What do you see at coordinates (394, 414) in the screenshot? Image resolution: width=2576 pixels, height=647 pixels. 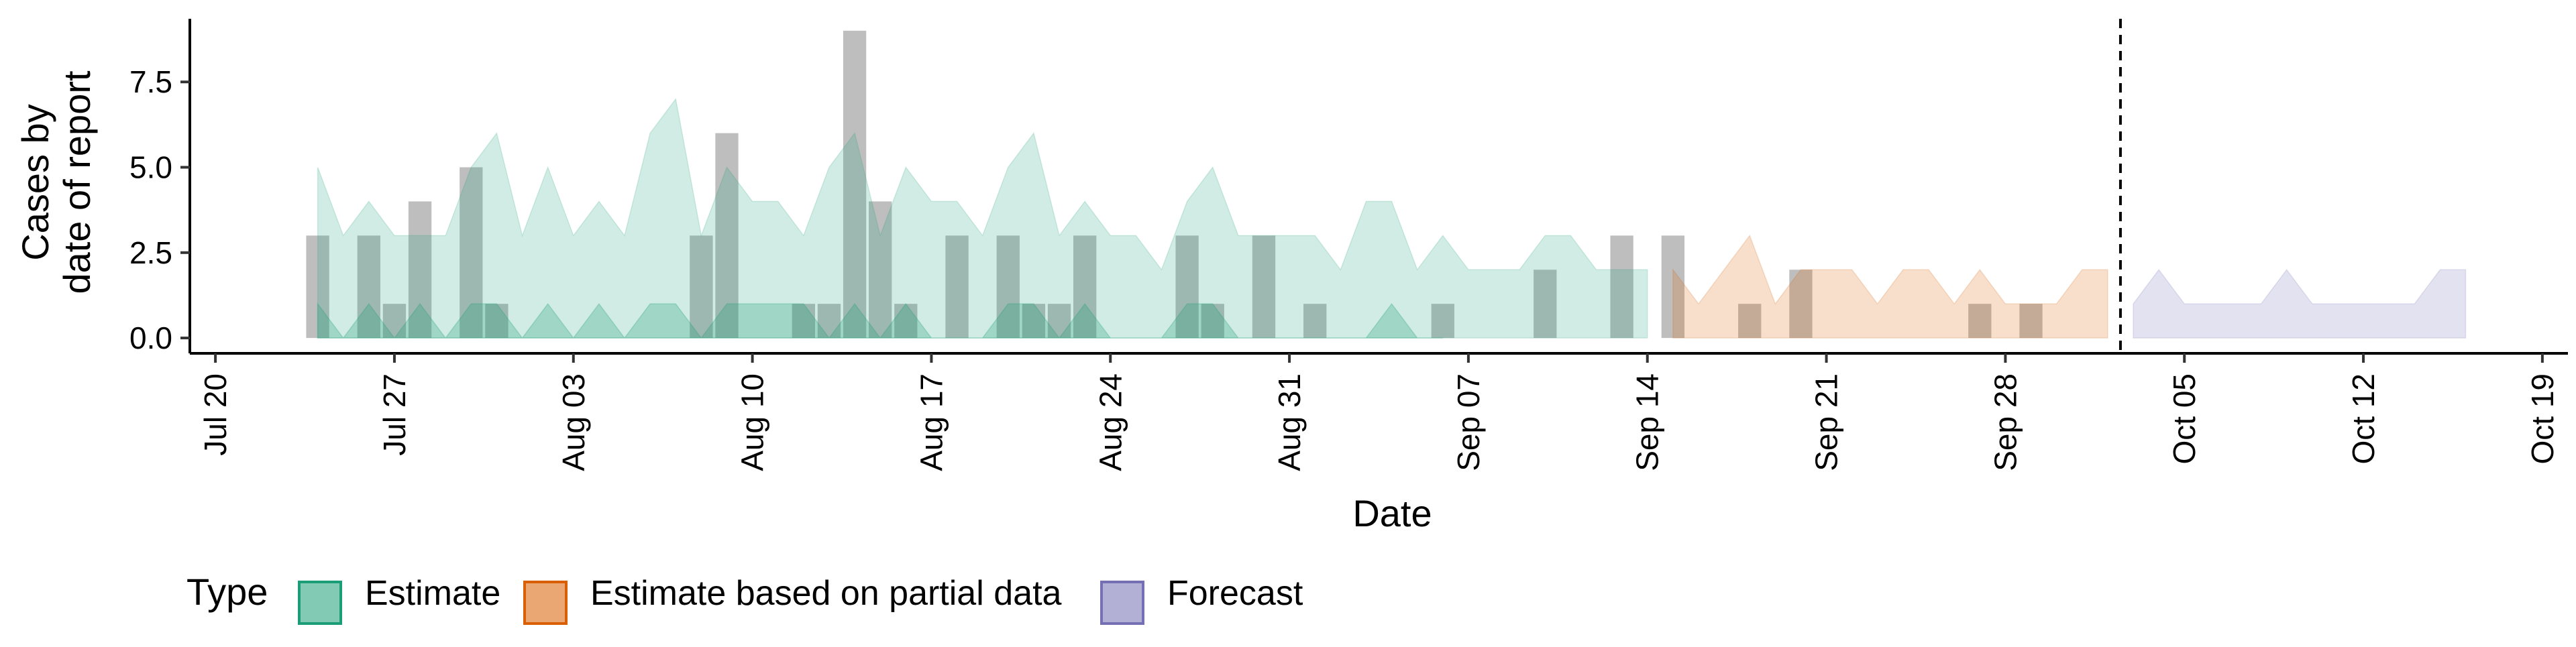 I see `x-tick-label-1: Jul 27` at bounding box center [394, 414].